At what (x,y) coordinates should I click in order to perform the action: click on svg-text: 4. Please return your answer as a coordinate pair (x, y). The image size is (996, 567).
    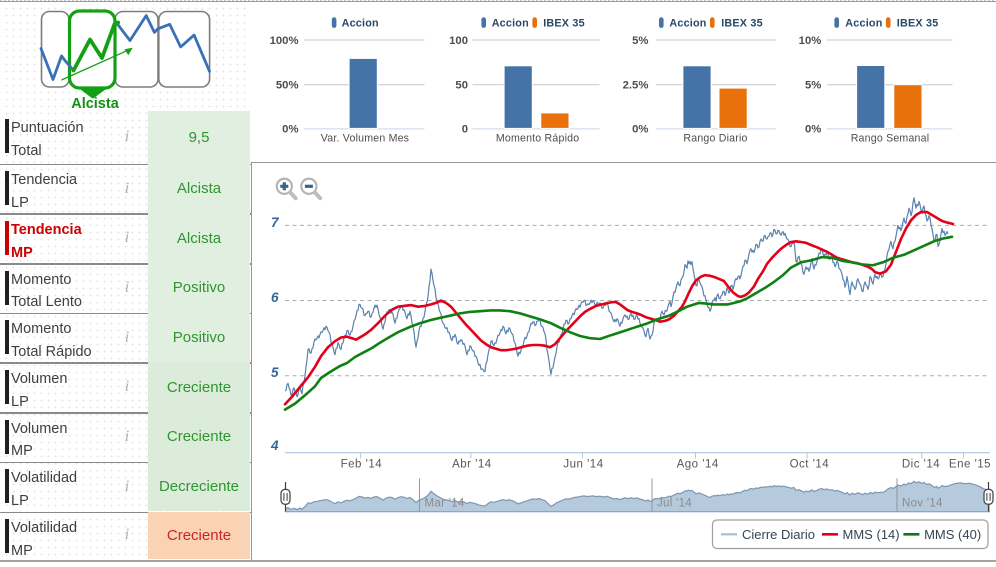
    Looking at the image, I should click on (274, 445).